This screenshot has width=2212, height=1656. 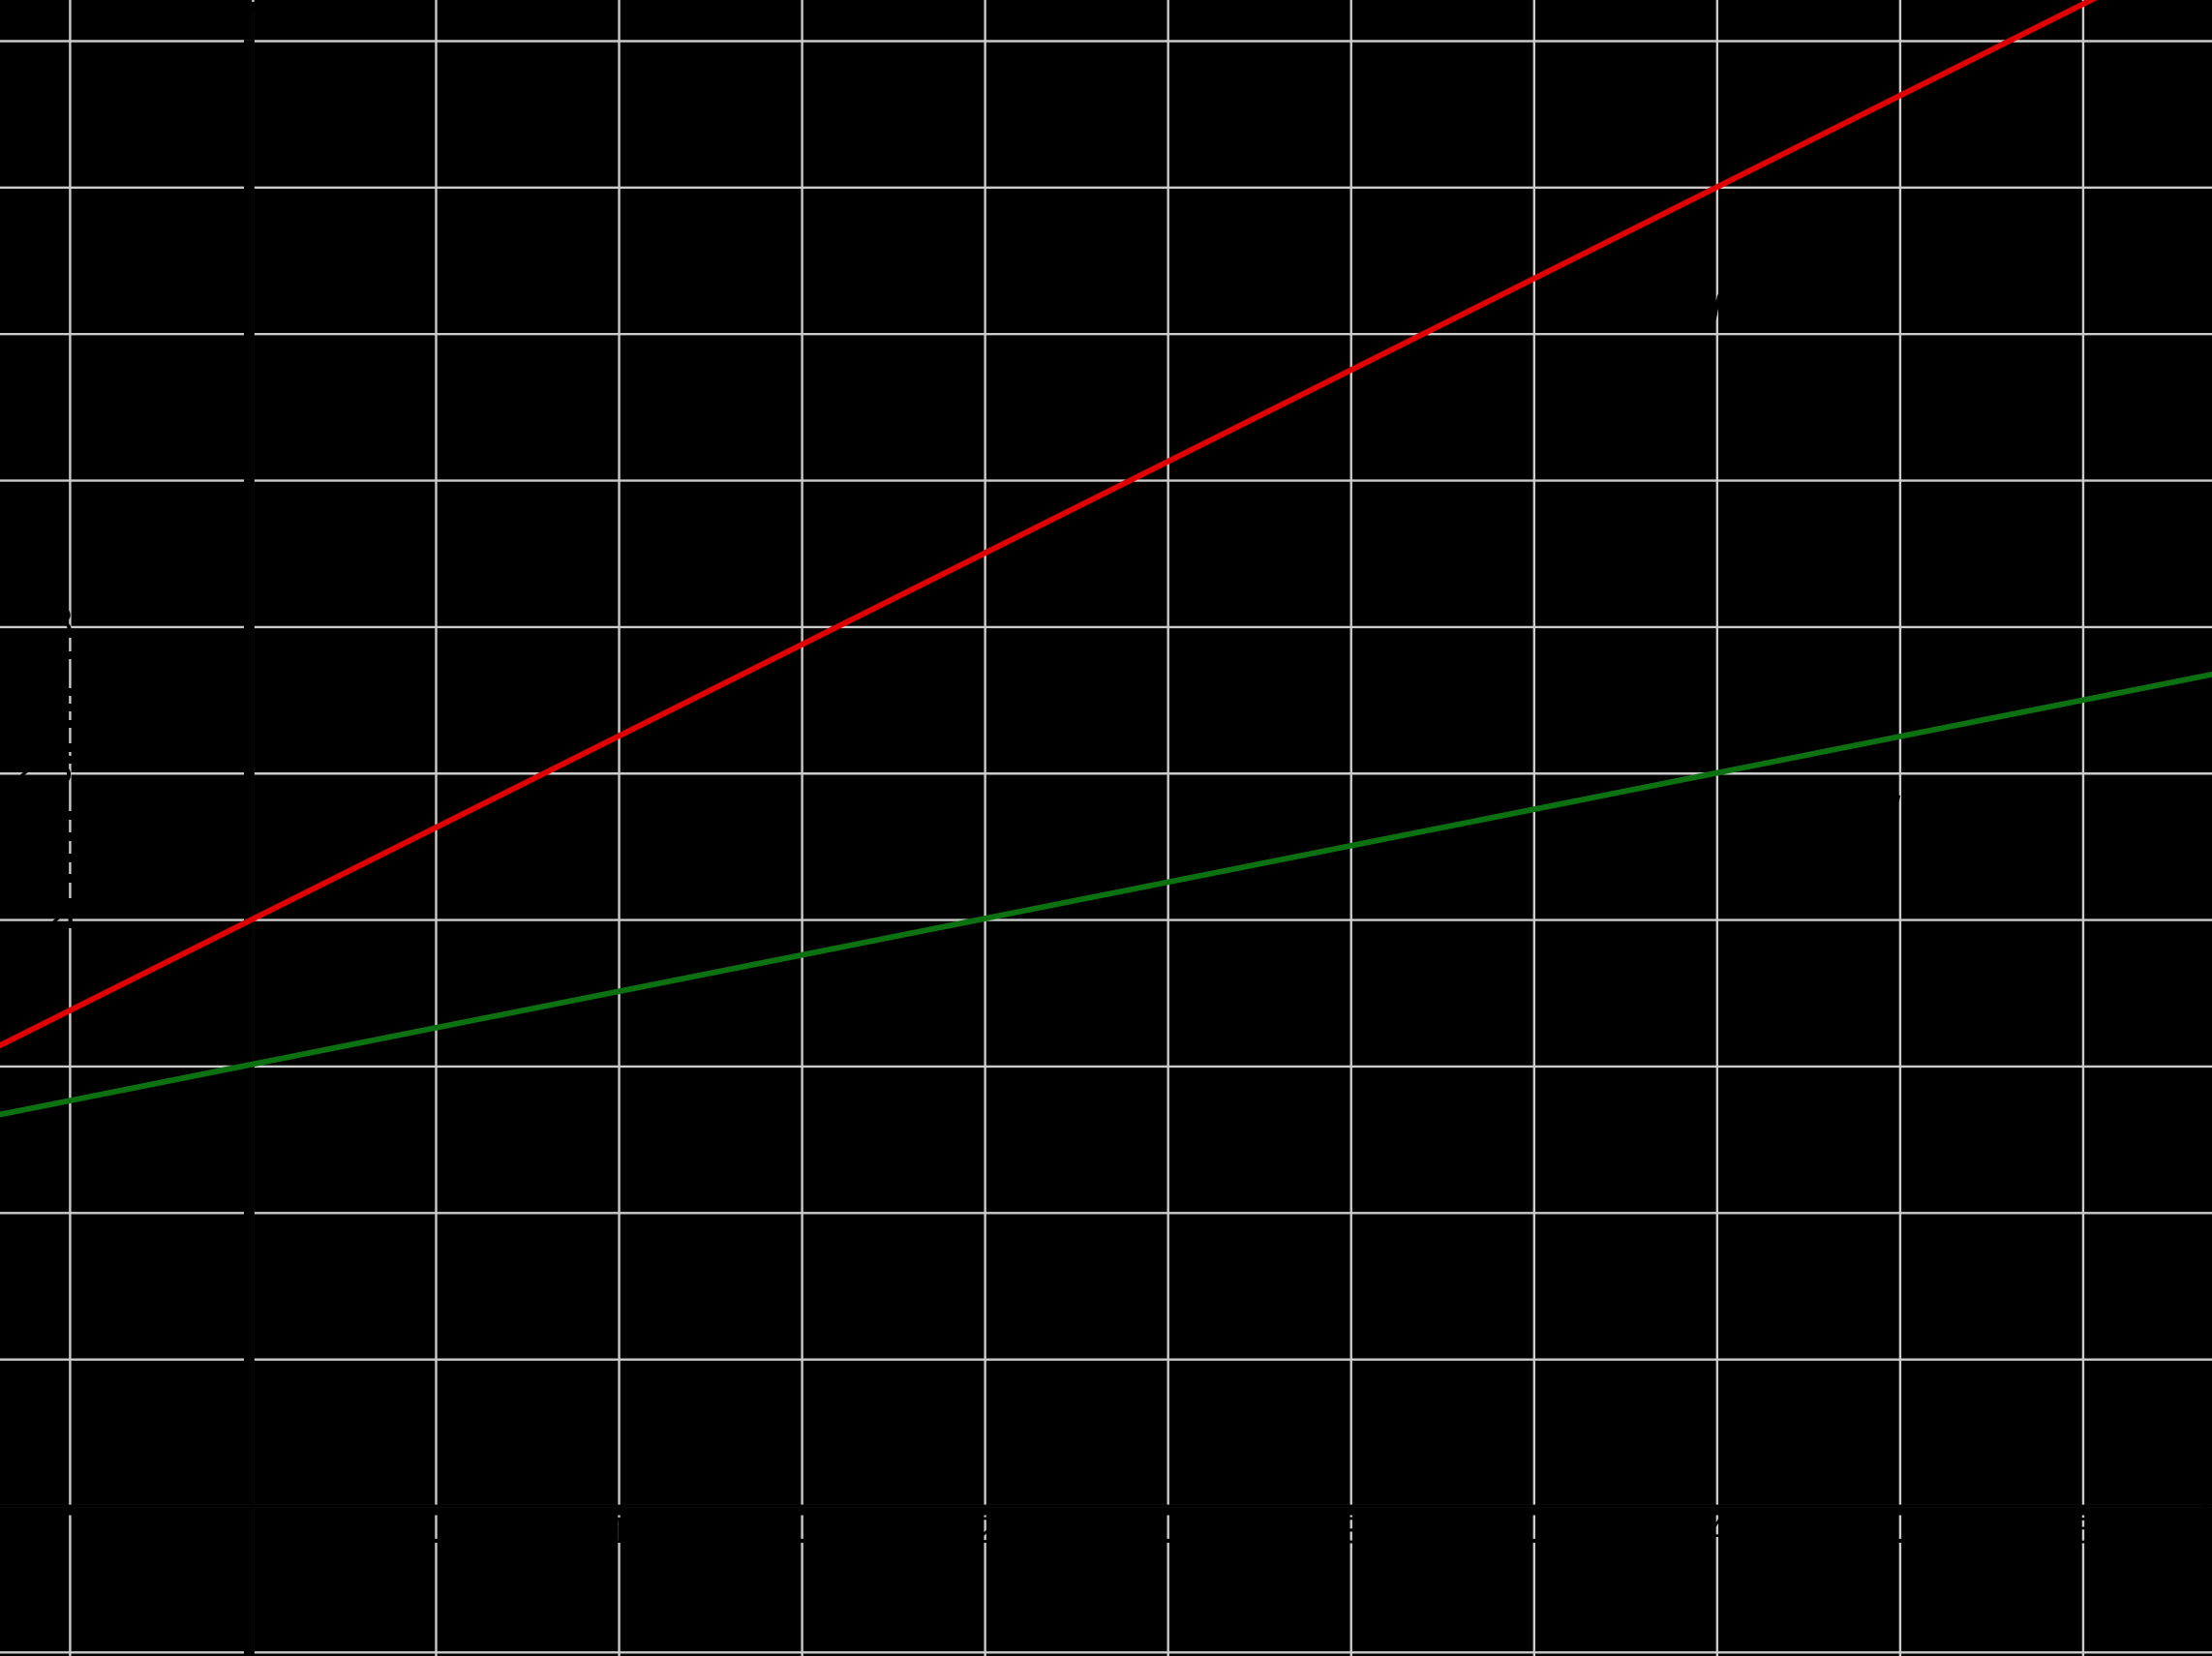 I want to click on svg-text: g, so click(x=1889, y=803).